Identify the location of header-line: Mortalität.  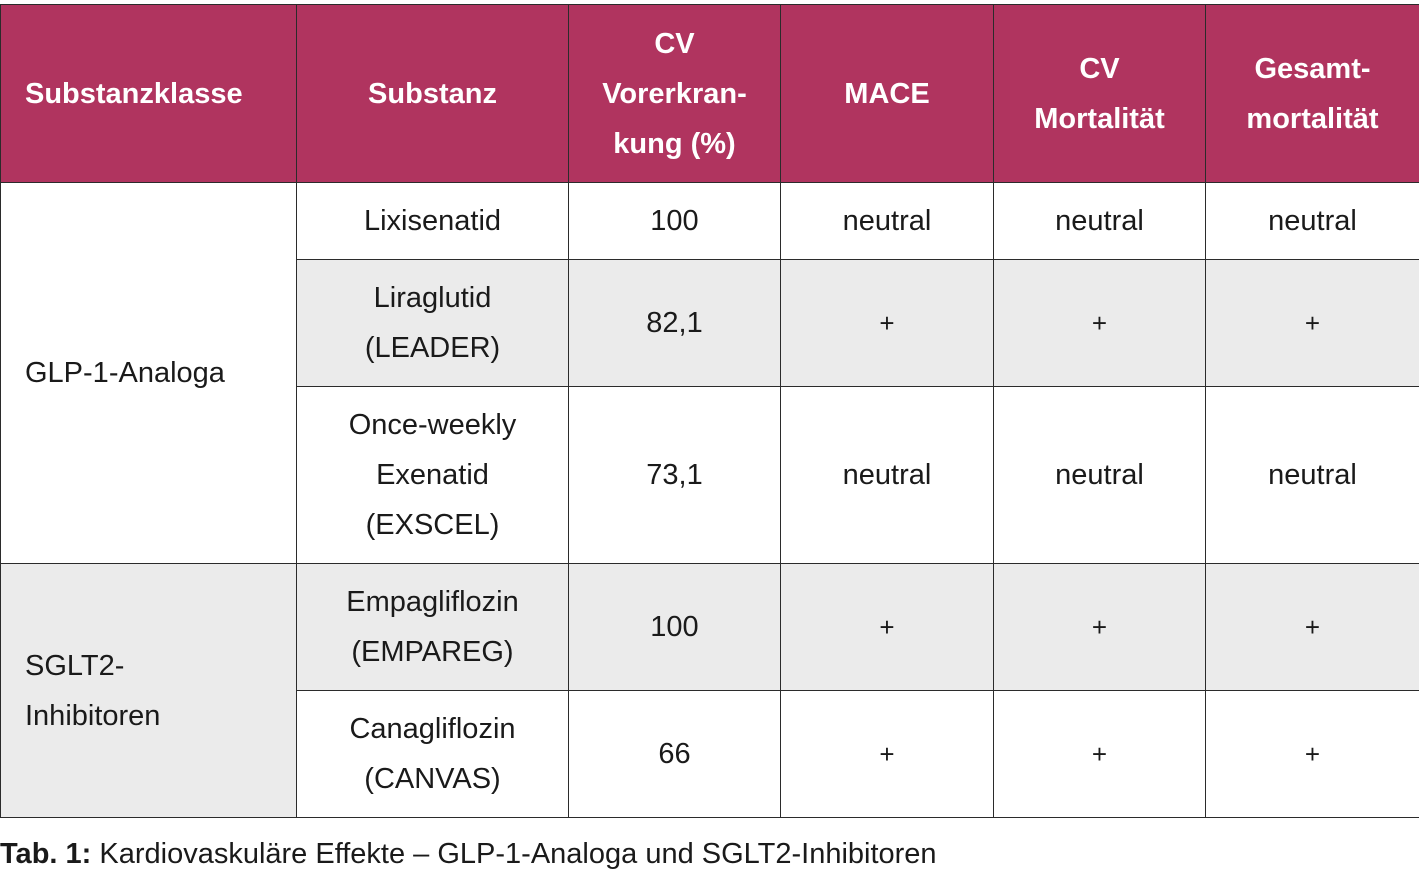
(1099, 118).